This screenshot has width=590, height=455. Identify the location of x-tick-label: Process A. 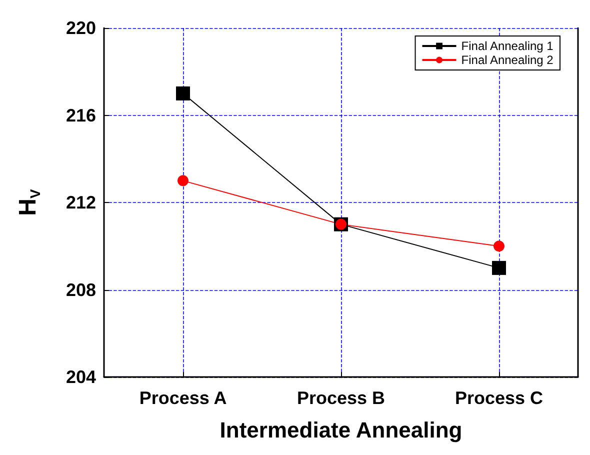
(183, 398).